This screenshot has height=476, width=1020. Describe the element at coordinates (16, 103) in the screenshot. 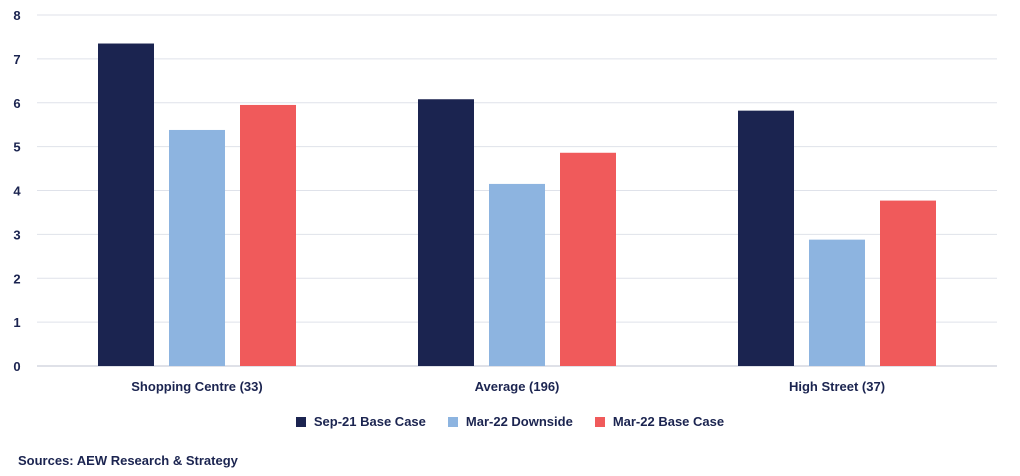

I see `y-tick-label: 6` at that location.